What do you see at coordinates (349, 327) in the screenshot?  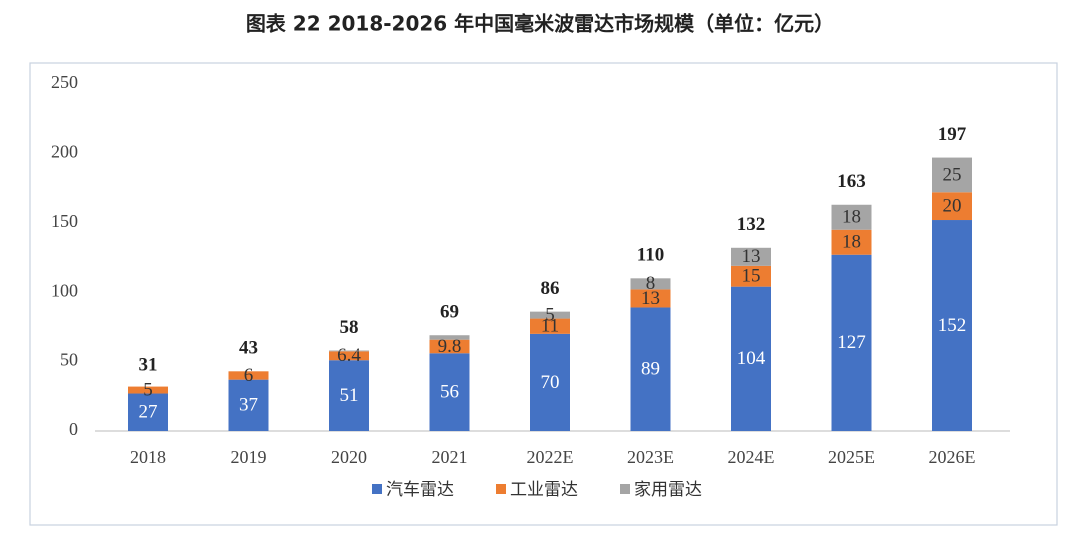 I see `total-label: 58` at bounding box center [349, 327].